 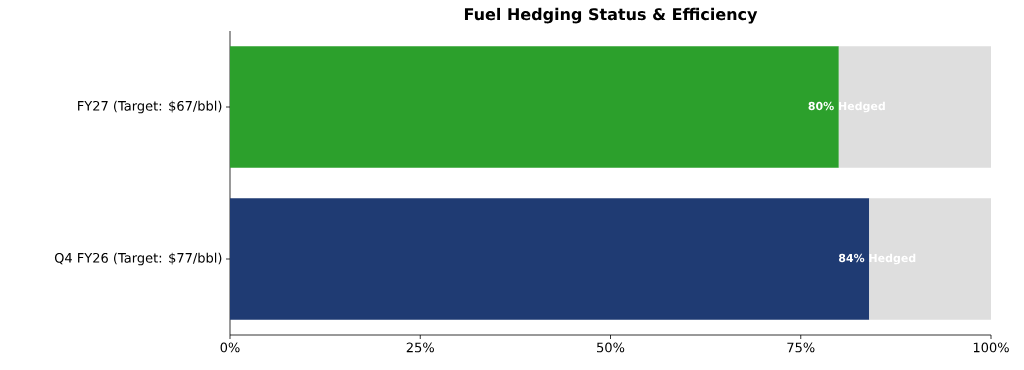 What do you see at coordinates (230, 347) in the screenshot?
I see `x-tick-label: 0%` at bounding box center [230, 347].